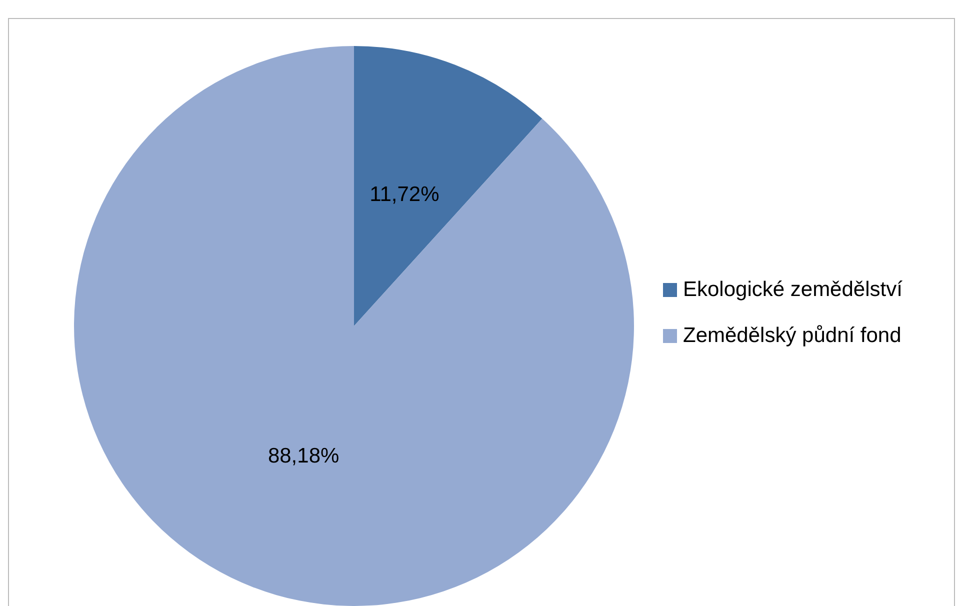  I want to click on legend-label: Zemědělský půdní fond, so click(792, 336).